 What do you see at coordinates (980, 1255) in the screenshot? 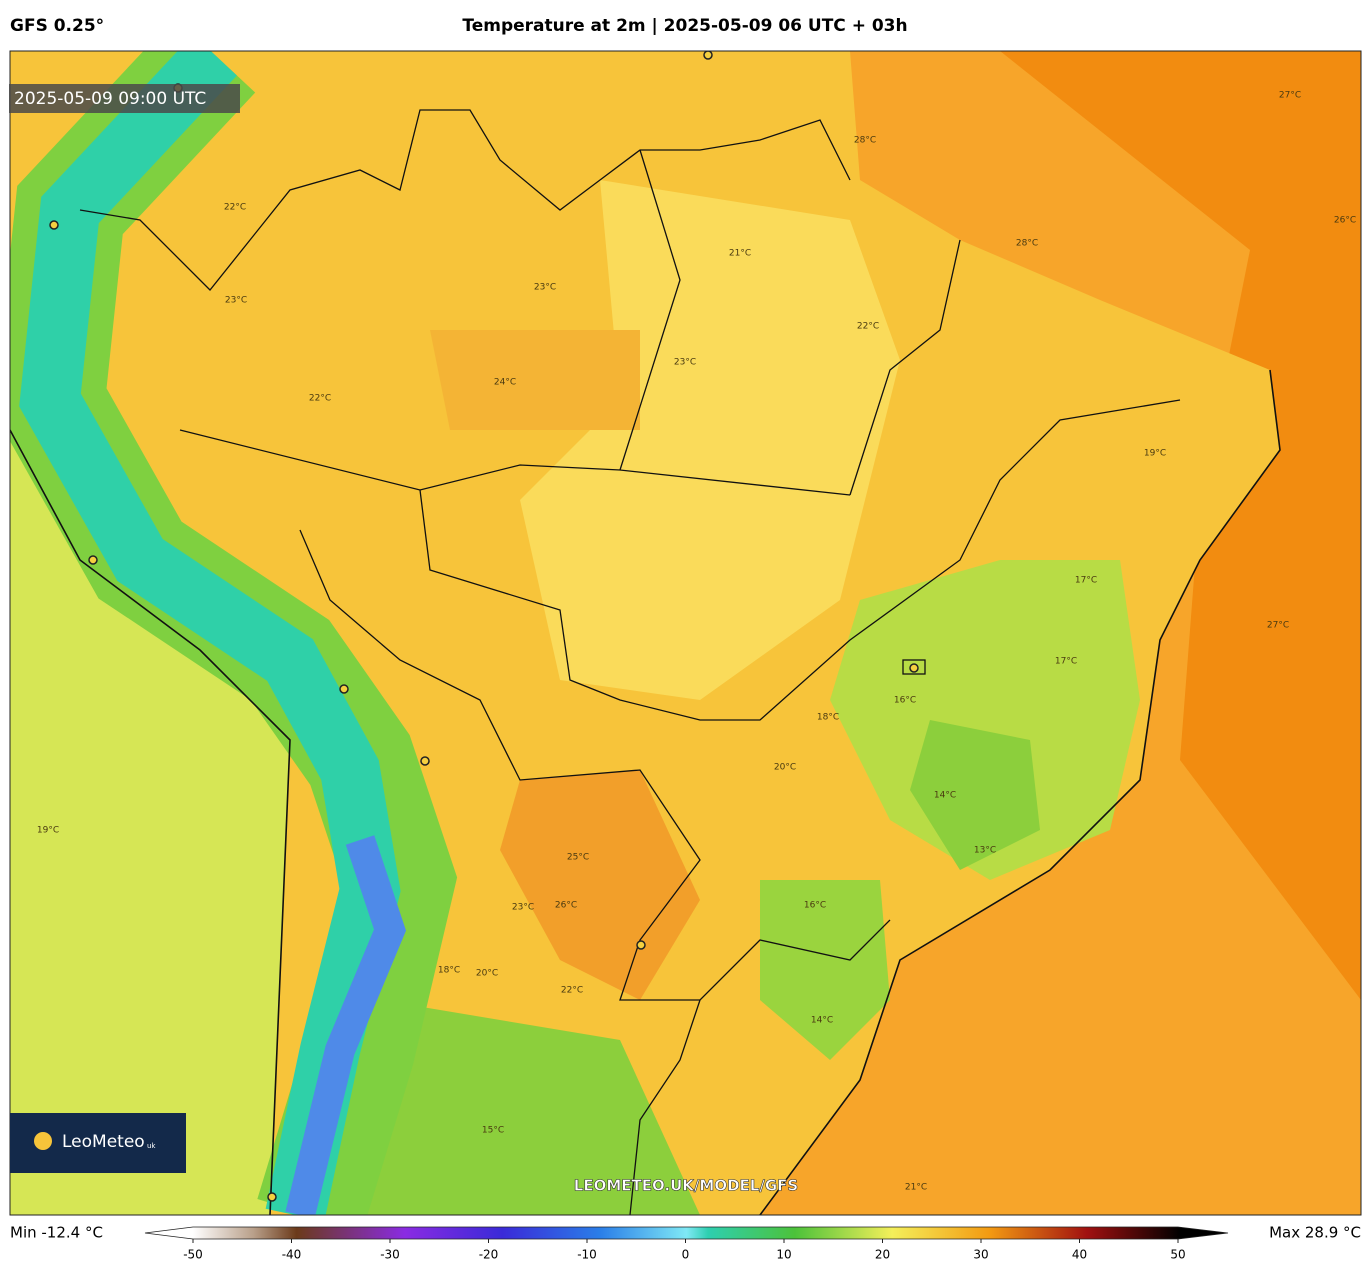
I see `colorbar-tick-label: 30` at bounding box center [980, 1255].